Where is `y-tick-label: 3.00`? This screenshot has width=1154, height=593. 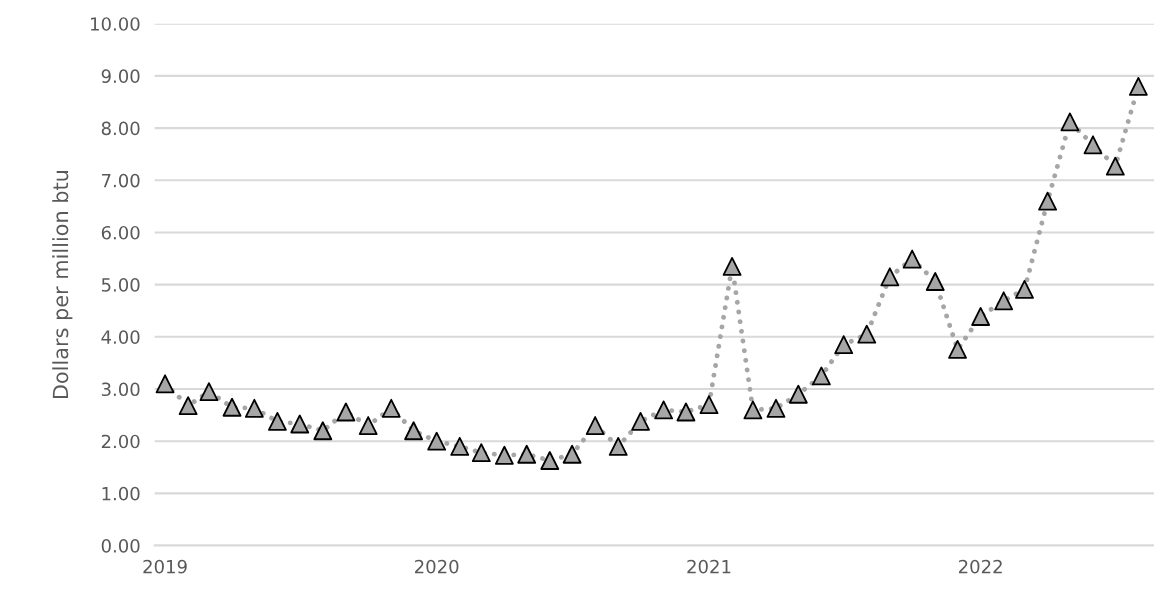
y-tick-label: 3.00 is located at coordinates (120, 389).